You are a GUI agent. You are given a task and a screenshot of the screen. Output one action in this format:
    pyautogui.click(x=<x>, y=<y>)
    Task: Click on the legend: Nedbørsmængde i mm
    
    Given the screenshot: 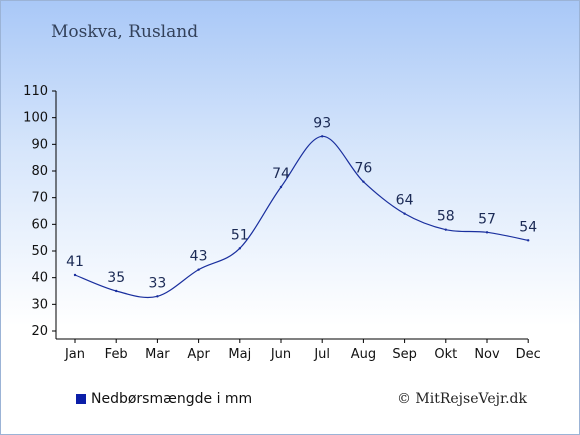 What is the action you would take?
    pyautogui.click(x=164, y=399)
    